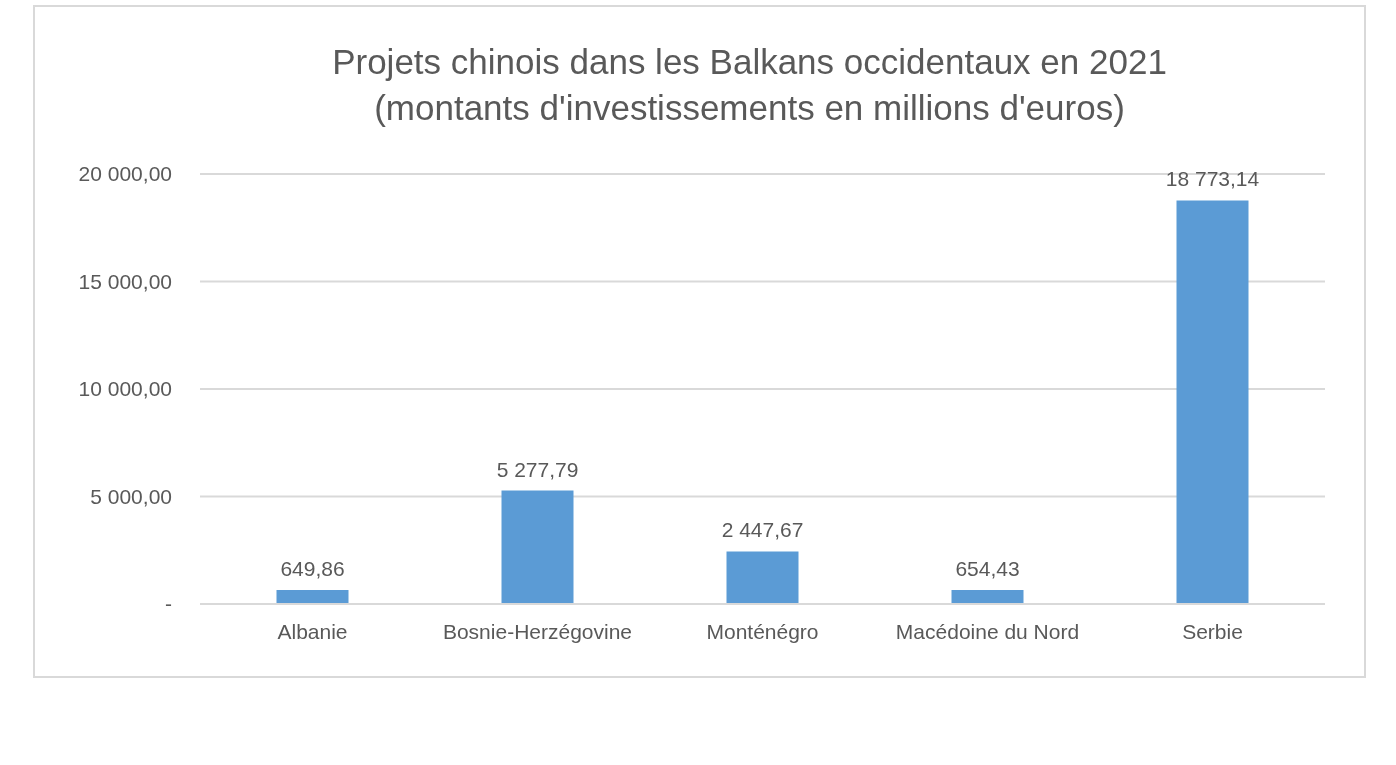 The height and width of the screenshot is (765, 1396). I want to click on data-label: 649,86, so click(312, 569).